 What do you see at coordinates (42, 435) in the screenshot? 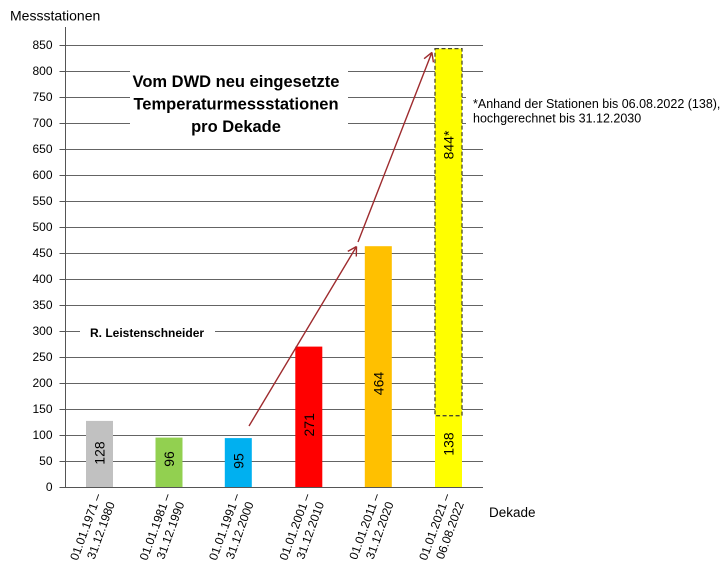
I see `svg-text: 100` at bounding box center [42, 435].